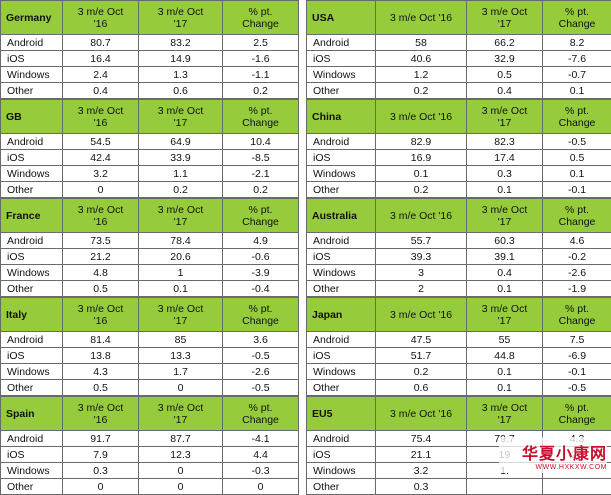 Image resolution: width=611 pixels, height=495 pixels. I want to click on change-value: -0.6, so click(261, 257).